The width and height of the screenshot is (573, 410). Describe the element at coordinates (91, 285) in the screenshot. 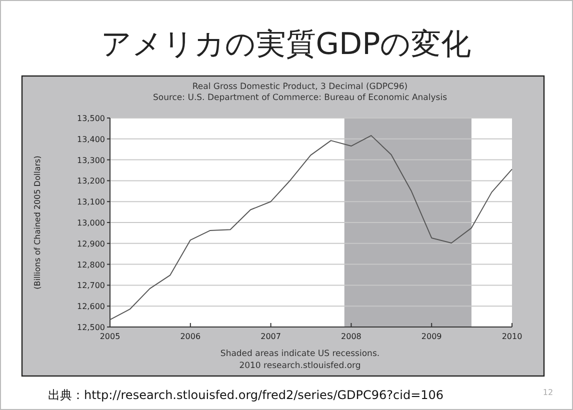

I see `y-tick-label: 12,700` at that location.